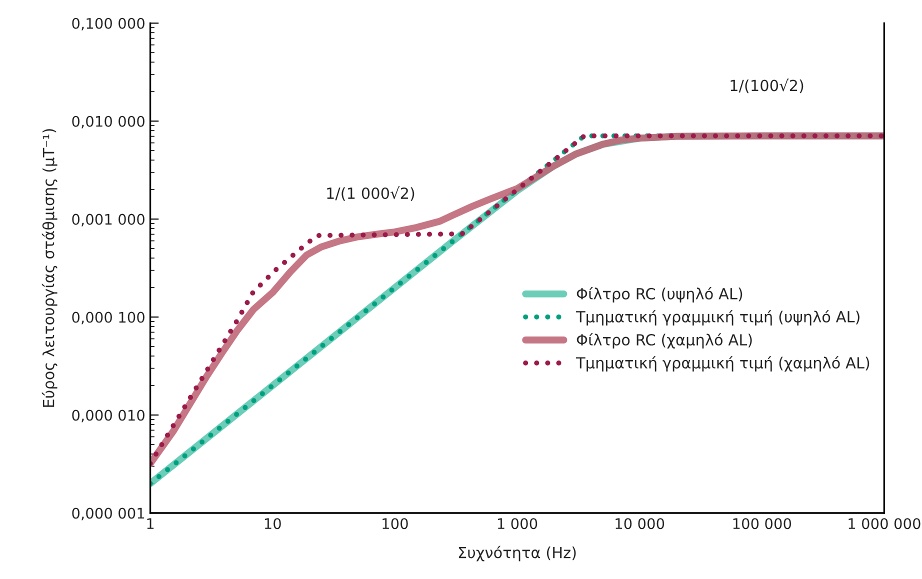 Image resolution: width=922 pixels, height=579 pixels. I want to click on y-tick-label: 0,000 001, so click(108, 514).